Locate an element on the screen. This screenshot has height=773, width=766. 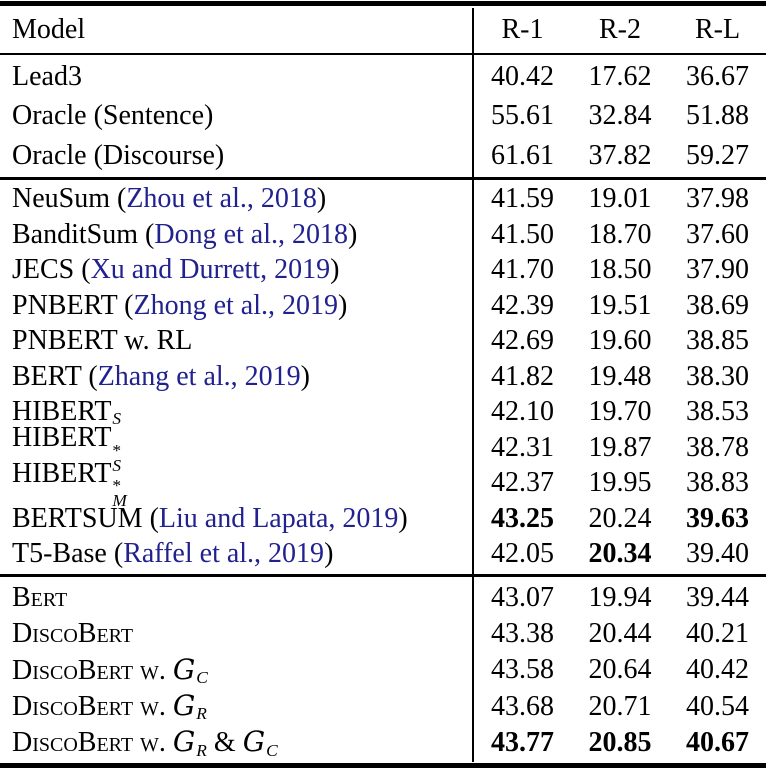
score-cell: 51.88 is located at coordinates (717, 116).